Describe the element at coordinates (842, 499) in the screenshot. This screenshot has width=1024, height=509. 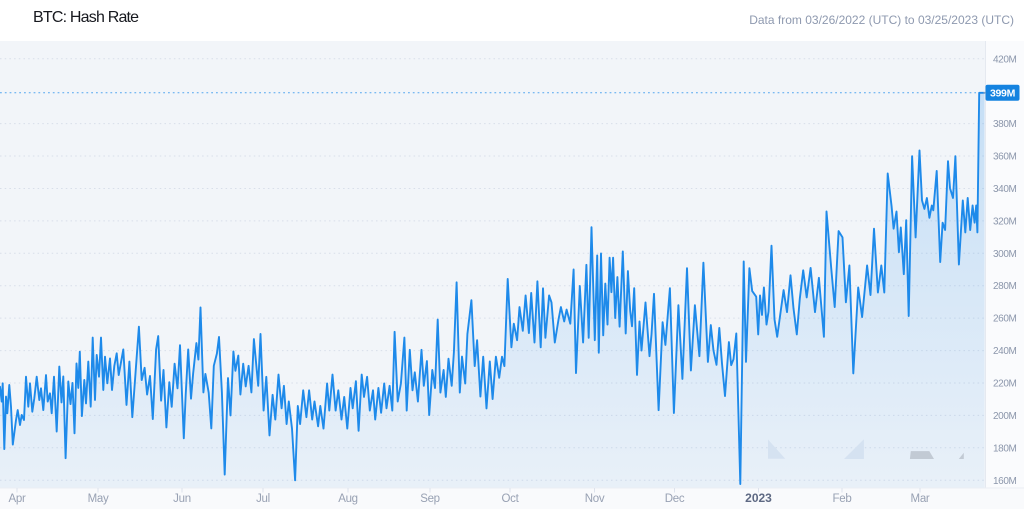
I see `svg-text: Feb` at that location.